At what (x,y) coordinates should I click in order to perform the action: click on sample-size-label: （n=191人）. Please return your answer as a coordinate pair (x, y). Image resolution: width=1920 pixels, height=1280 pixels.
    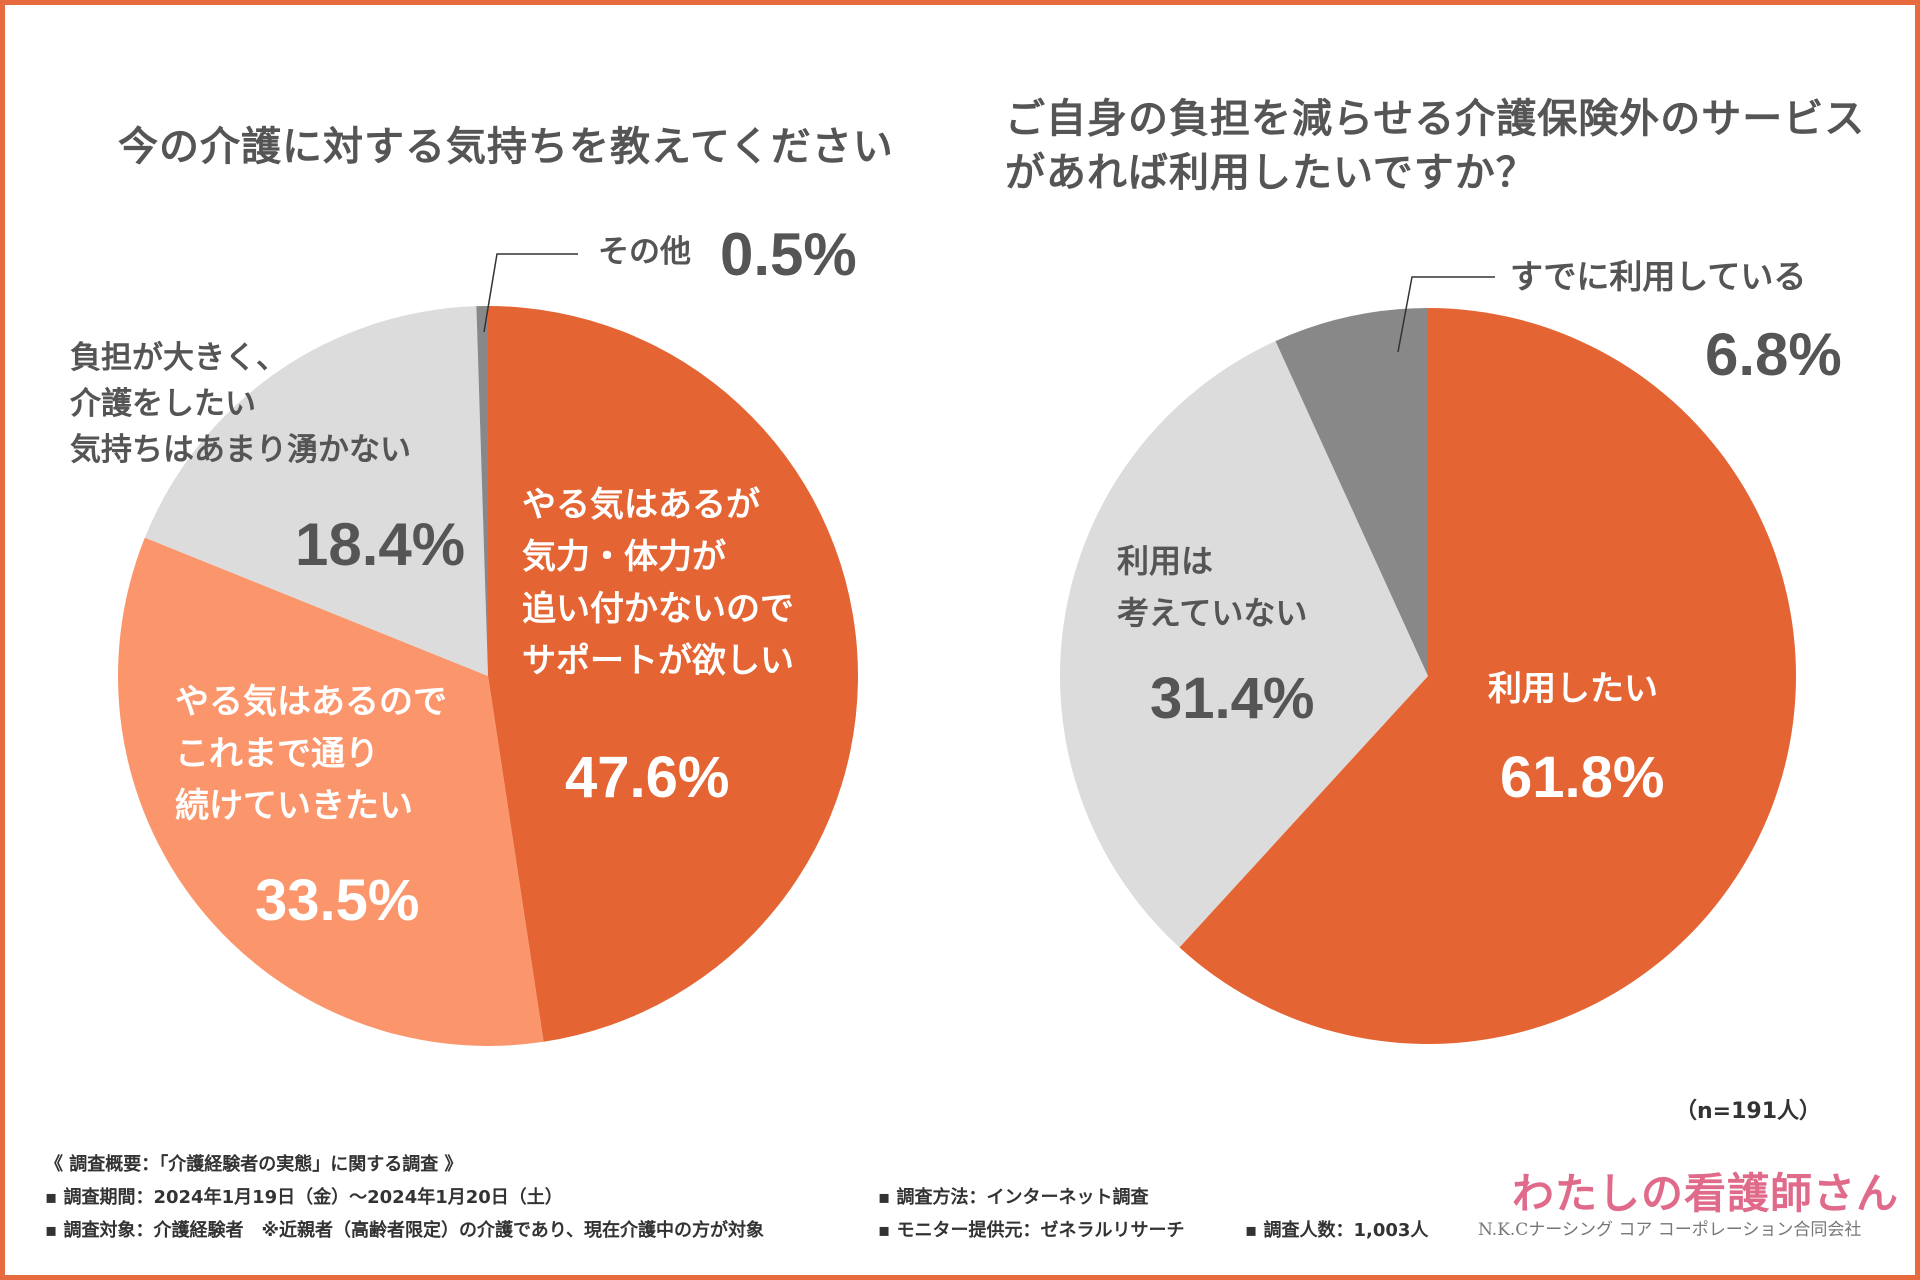
    Looking at the image, I should click on (1748, 1111).